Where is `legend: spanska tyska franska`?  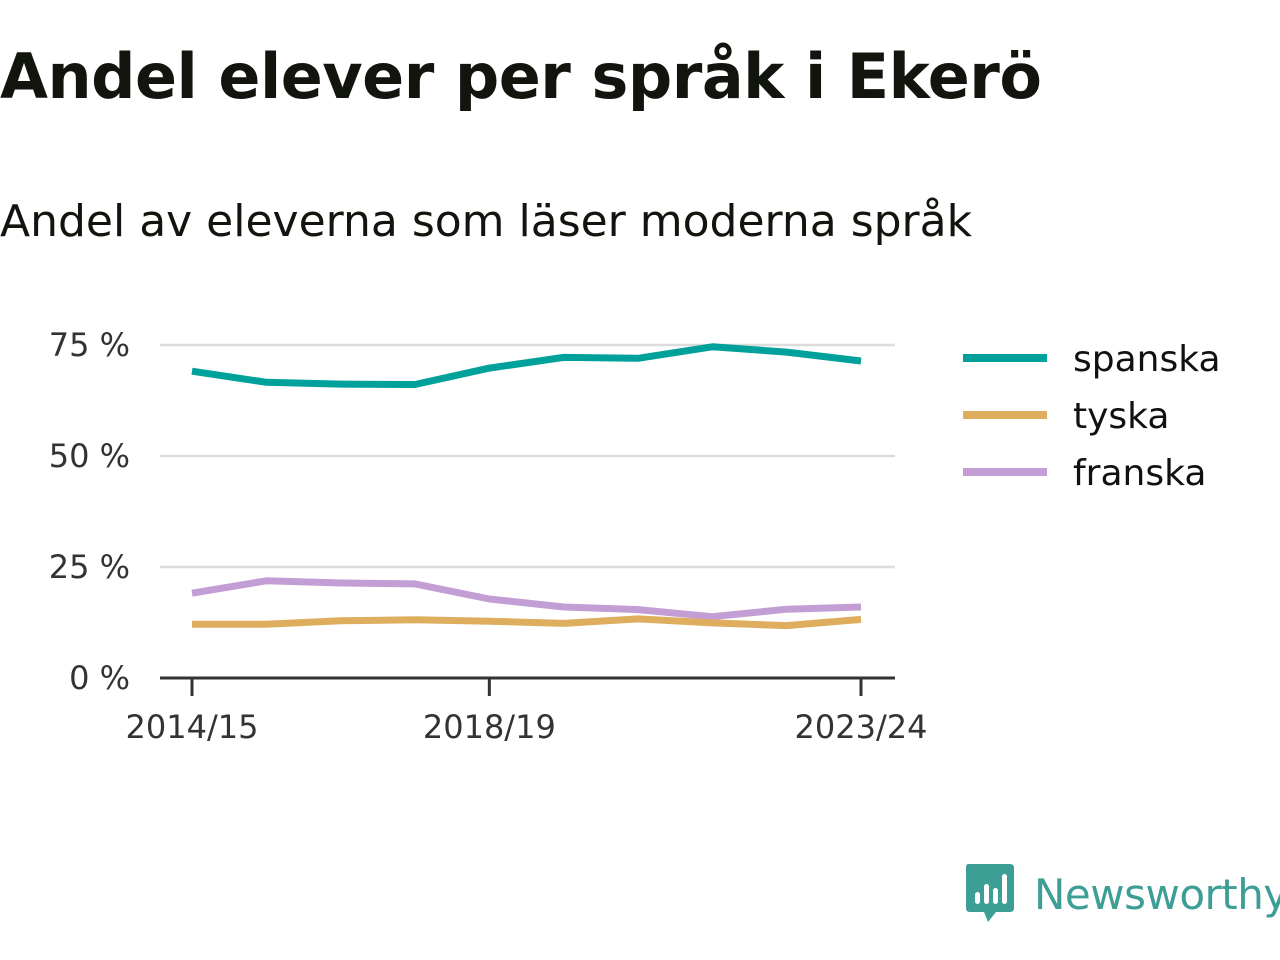 legend: spanska tyska franska is located at coordinates (1092, 416).